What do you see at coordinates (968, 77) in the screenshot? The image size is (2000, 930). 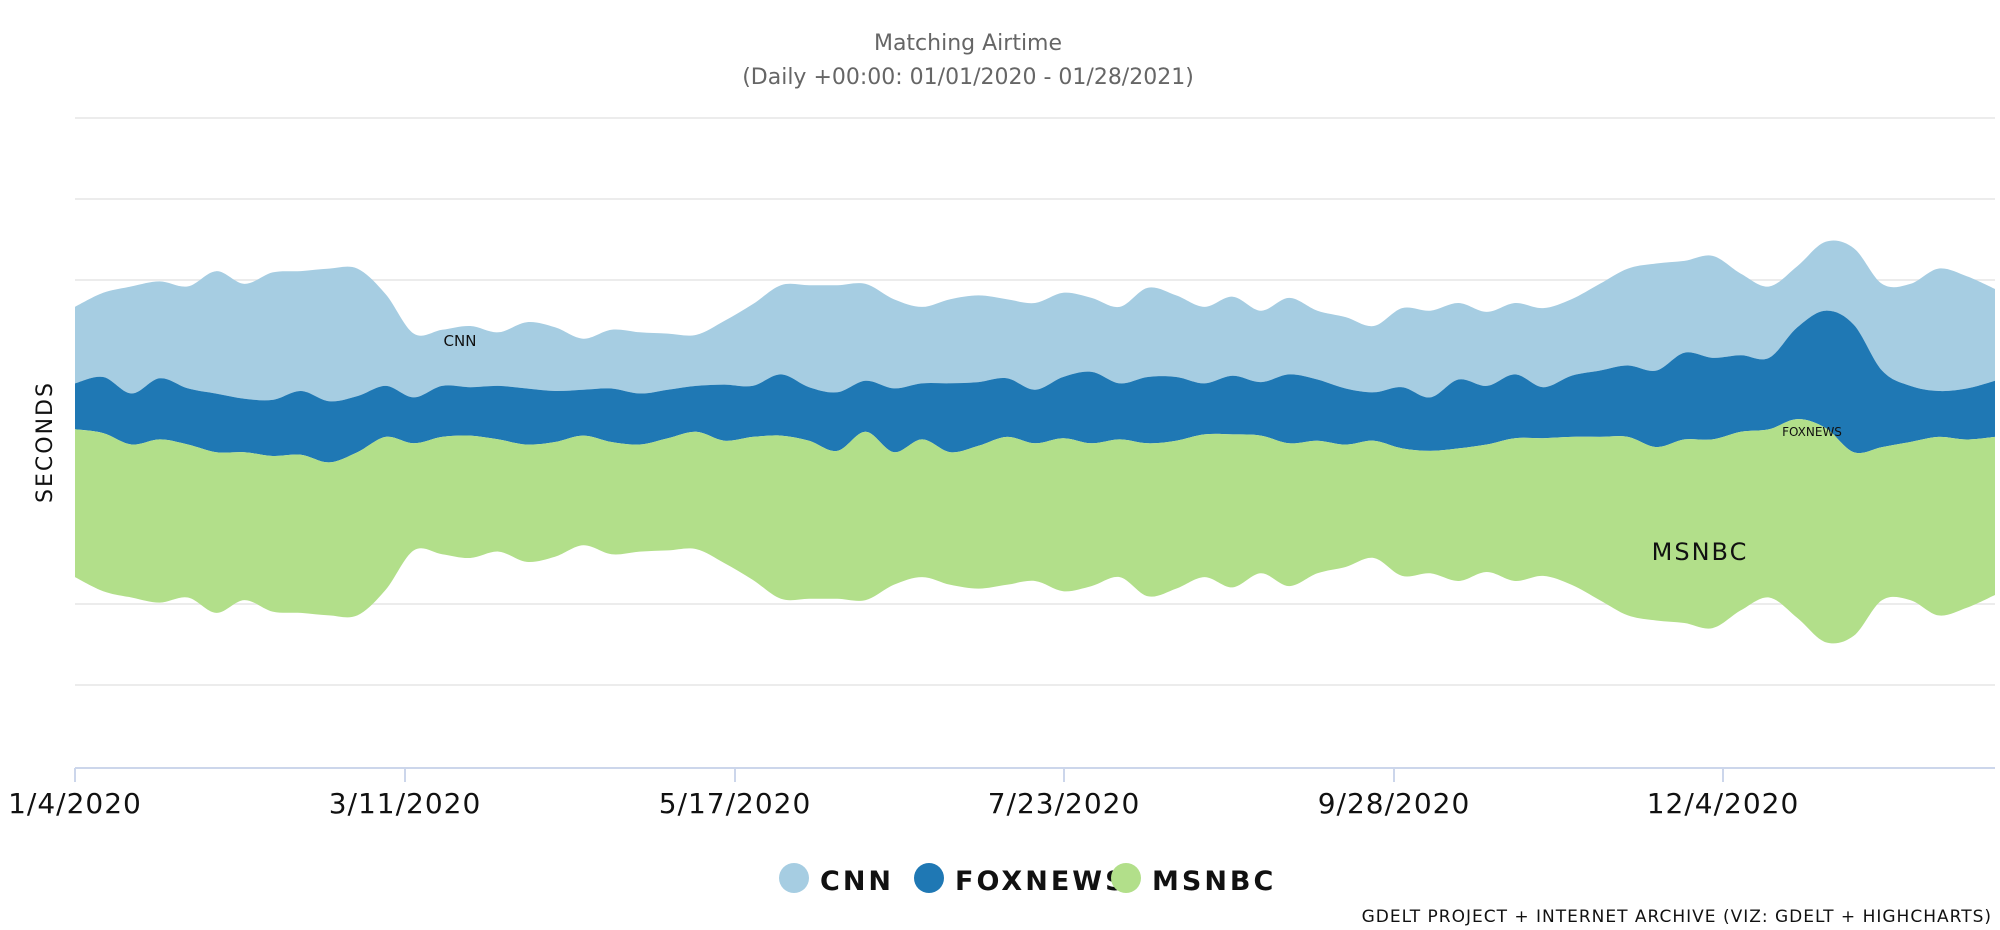 I see `chart-subtitle: (Daily +00:00: 01/01/2020 - 01/28/2021)` at bounding box center [968, 77].